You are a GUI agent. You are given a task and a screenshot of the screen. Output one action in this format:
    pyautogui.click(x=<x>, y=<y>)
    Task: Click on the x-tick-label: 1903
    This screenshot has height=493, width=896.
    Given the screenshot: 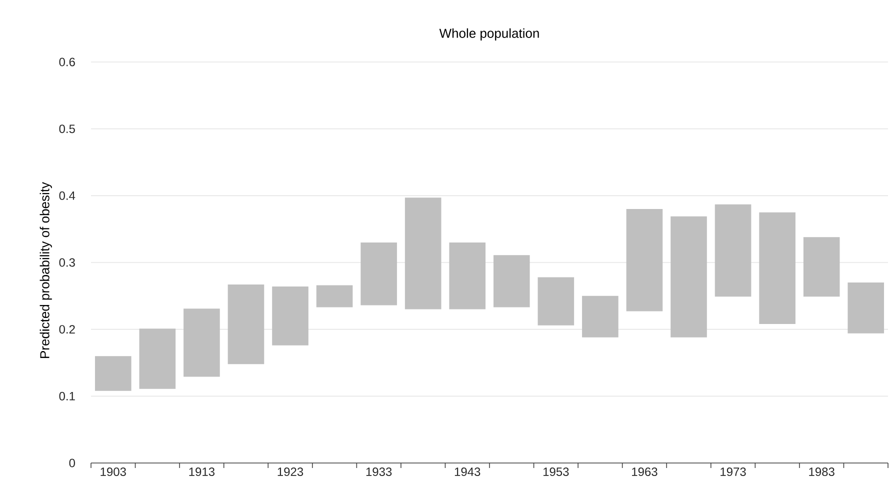 What is the action you would take?
    pyautogui.click(x=113, y=472)
    